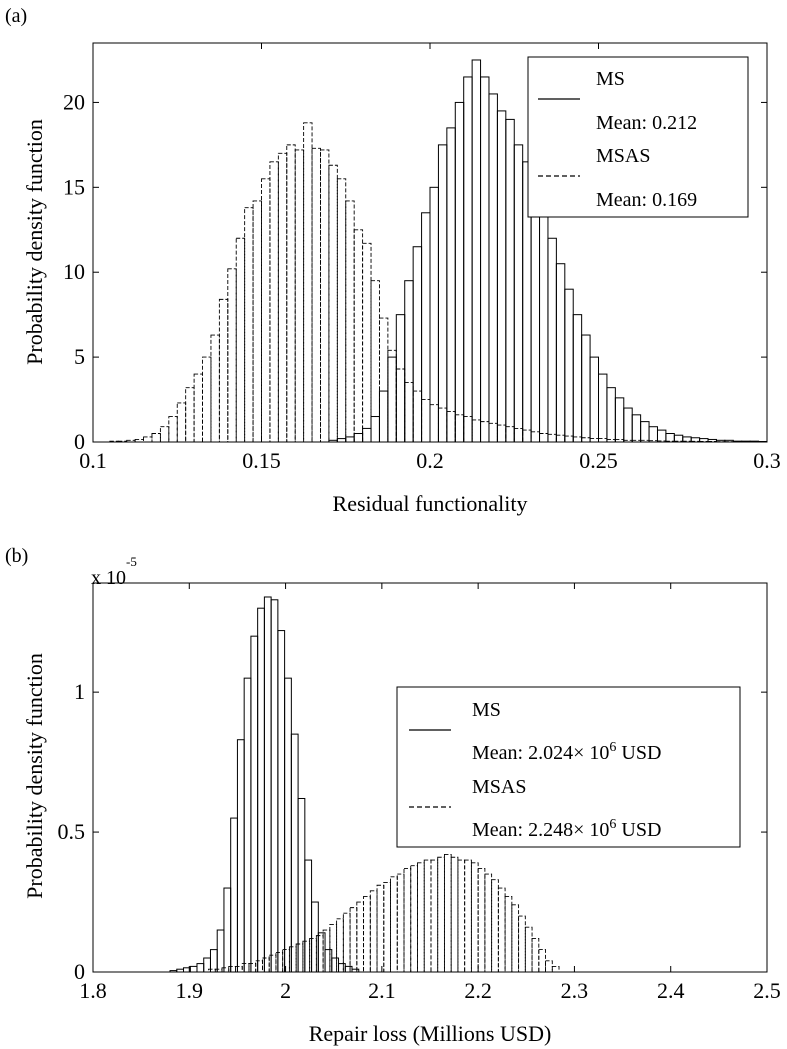  I want to click on panel-a-legend: MS Mean: 0.212 MSAS Mean: 0.169, so click(638, 137).